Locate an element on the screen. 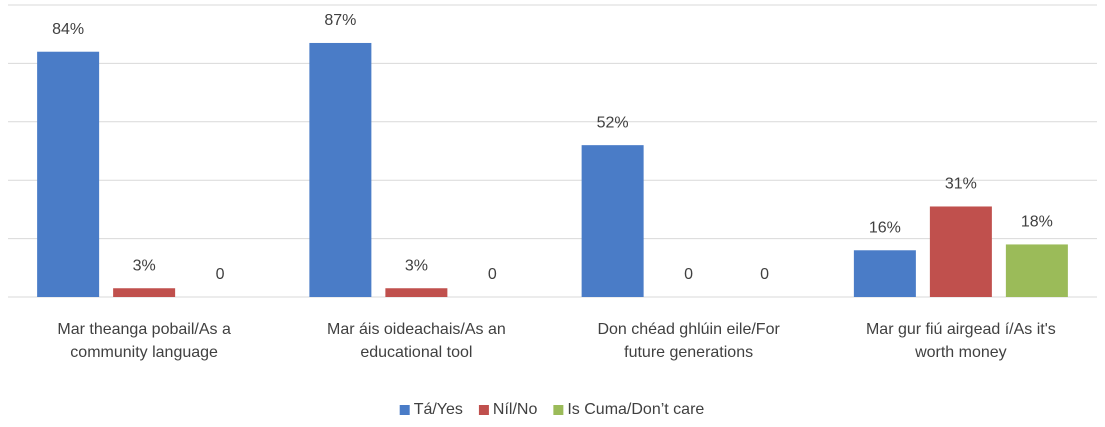 The height and width of the screenshot is (427, 1105). x-tick-label: Don chéad ghlúin eile/For is located at coordinates (688, 329).